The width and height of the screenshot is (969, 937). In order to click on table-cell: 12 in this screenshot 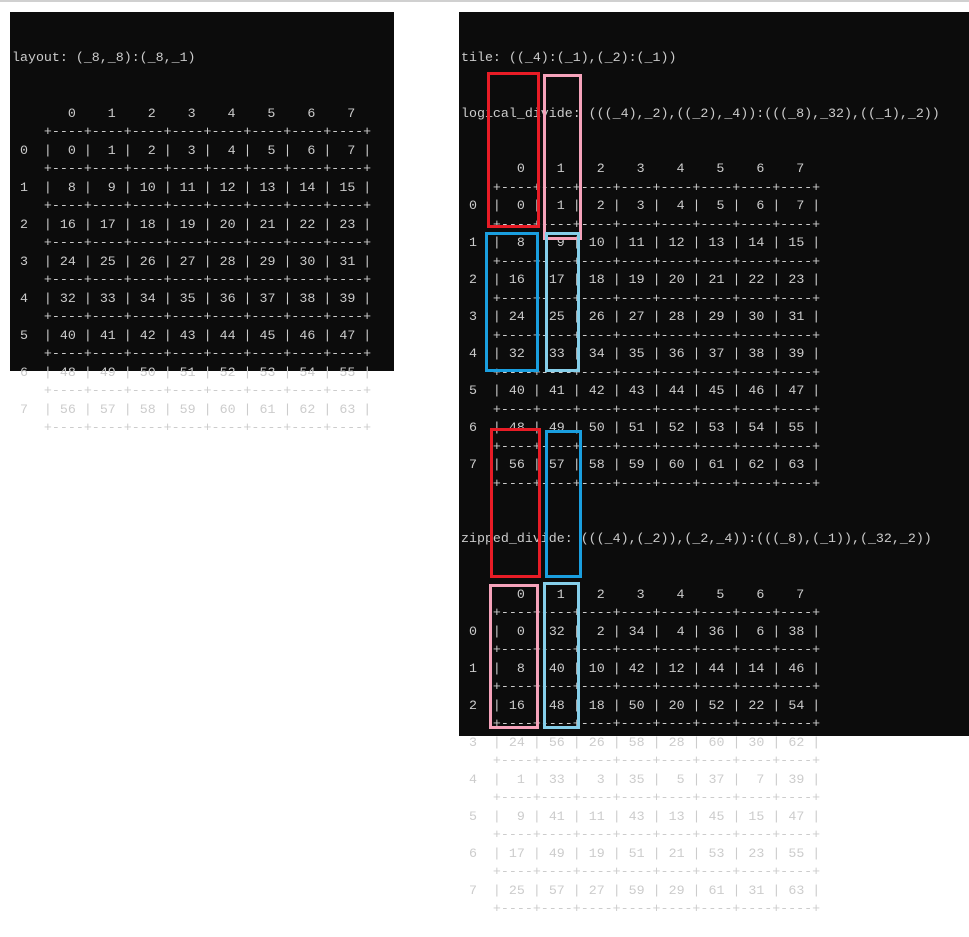, I will do `click(672, 668)`.